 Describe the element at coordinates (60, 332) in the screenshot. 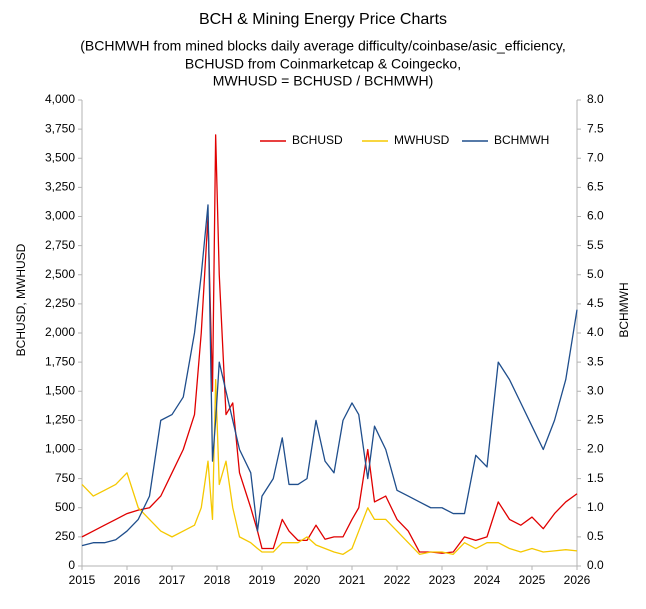

I see `y-tick-label: 2,000` at that location.